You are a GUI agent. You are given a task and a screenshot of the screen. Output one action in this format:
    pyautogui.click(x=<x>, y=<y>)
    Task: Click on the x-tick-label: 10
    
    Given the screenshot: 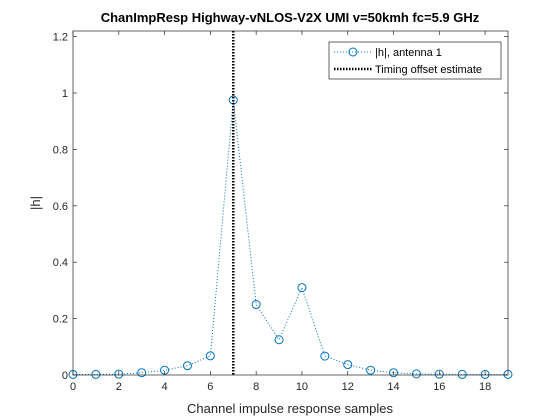 What is the action you would take?
    pyautogui.click(x=302, y=387)
    